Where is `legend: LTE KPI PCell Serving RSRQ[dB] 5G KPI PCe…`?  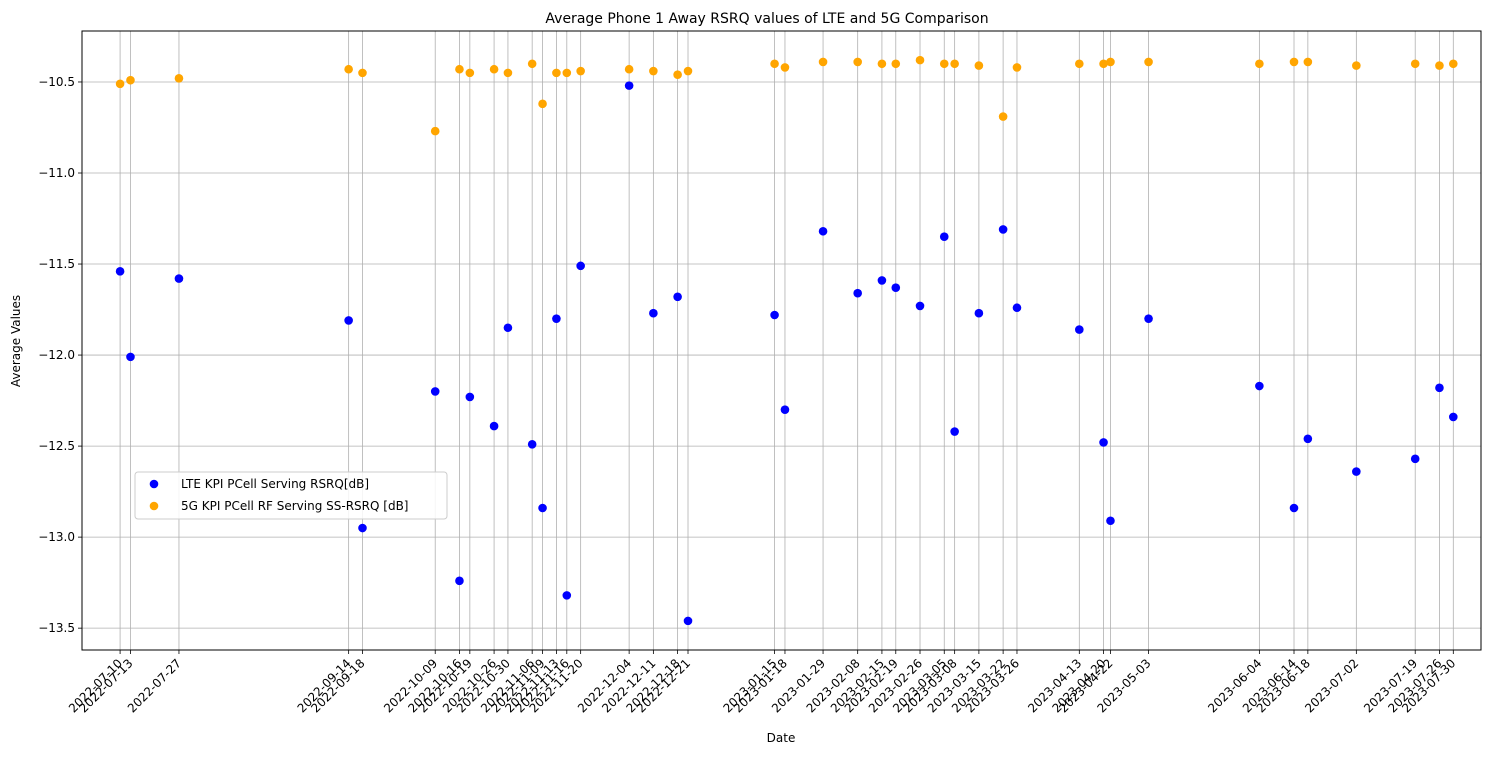 legend: LTE KPI PCell Serving RSRQ[dB] 5G KPI PCe… is located at coordinates (291, 495).